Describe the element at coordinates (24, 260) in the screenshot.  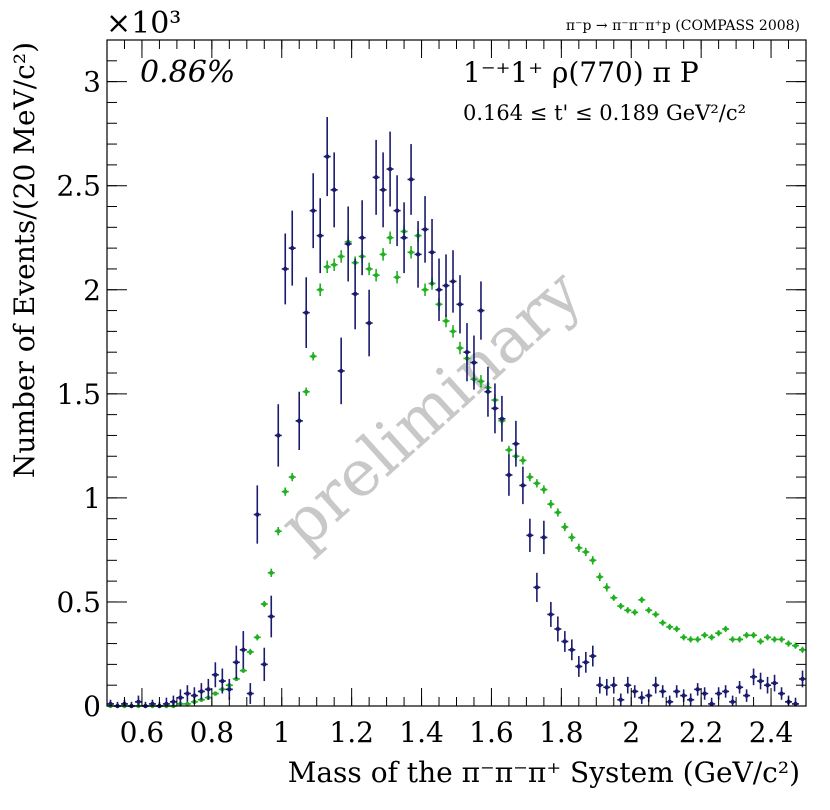
I see `y-axis-title: Number of Events/(20 MeV/c²)` at that location.